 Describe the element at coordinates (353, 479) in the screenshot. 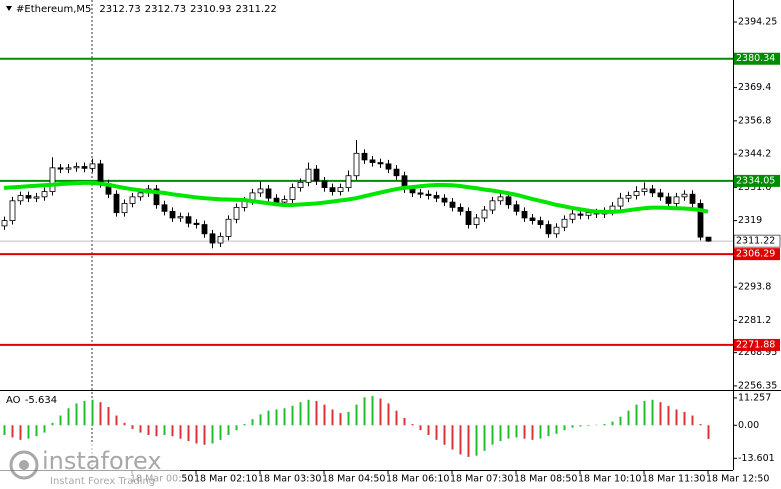

I see `x-tick-label: 18 Mar 04:50` at that location.